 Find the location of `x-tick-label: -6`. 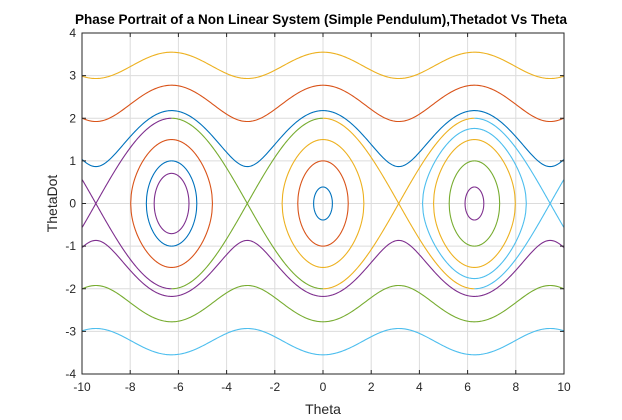

x-tick-label: -6 is located at coordinates (178, 387).